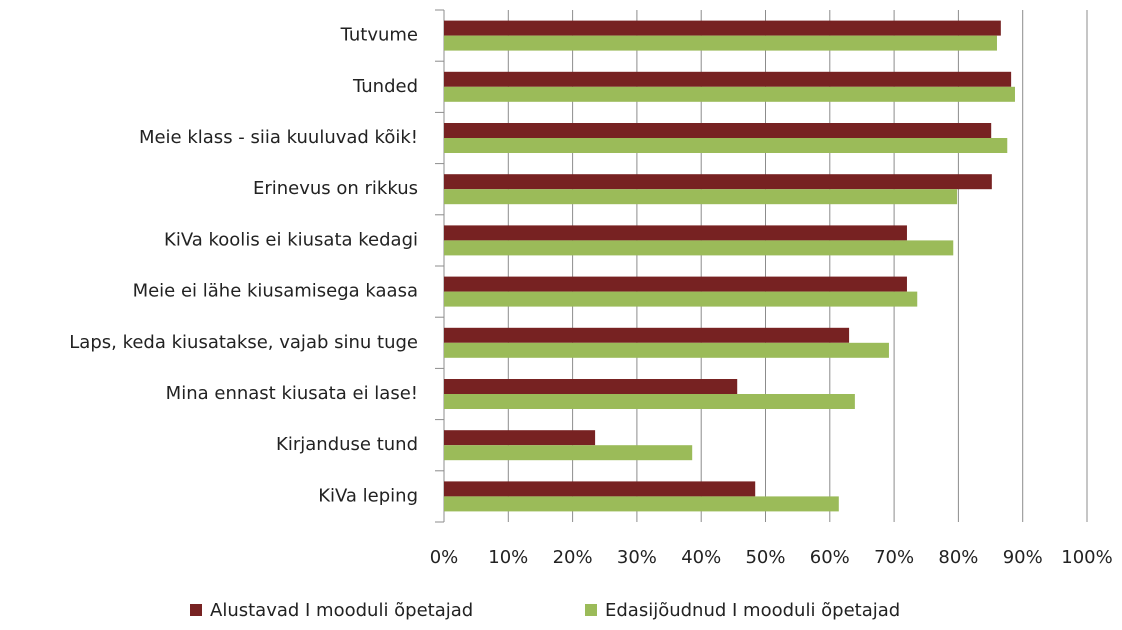 This screenshot has width=1122, height=630. What do you see at coordinates (958, 557) in the screenshot?
I see `x-tick-label: 80%` at bounding box center [958, 557].